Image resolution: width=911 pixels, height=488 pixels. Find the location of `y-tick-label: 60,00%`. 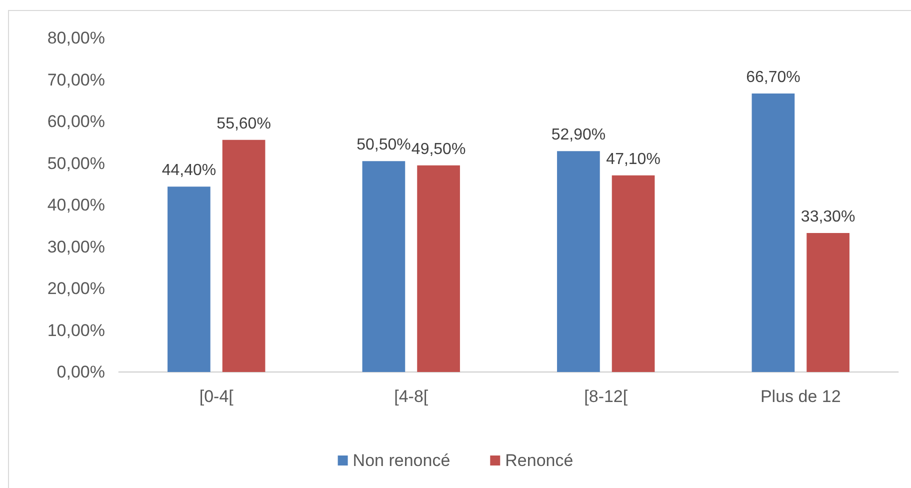

y-tick-label: 60,00% is located at coordinates (76, 121).